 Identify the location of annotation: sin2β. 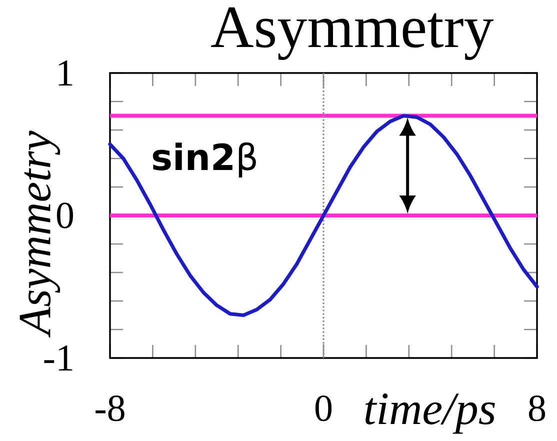
(204, 160).